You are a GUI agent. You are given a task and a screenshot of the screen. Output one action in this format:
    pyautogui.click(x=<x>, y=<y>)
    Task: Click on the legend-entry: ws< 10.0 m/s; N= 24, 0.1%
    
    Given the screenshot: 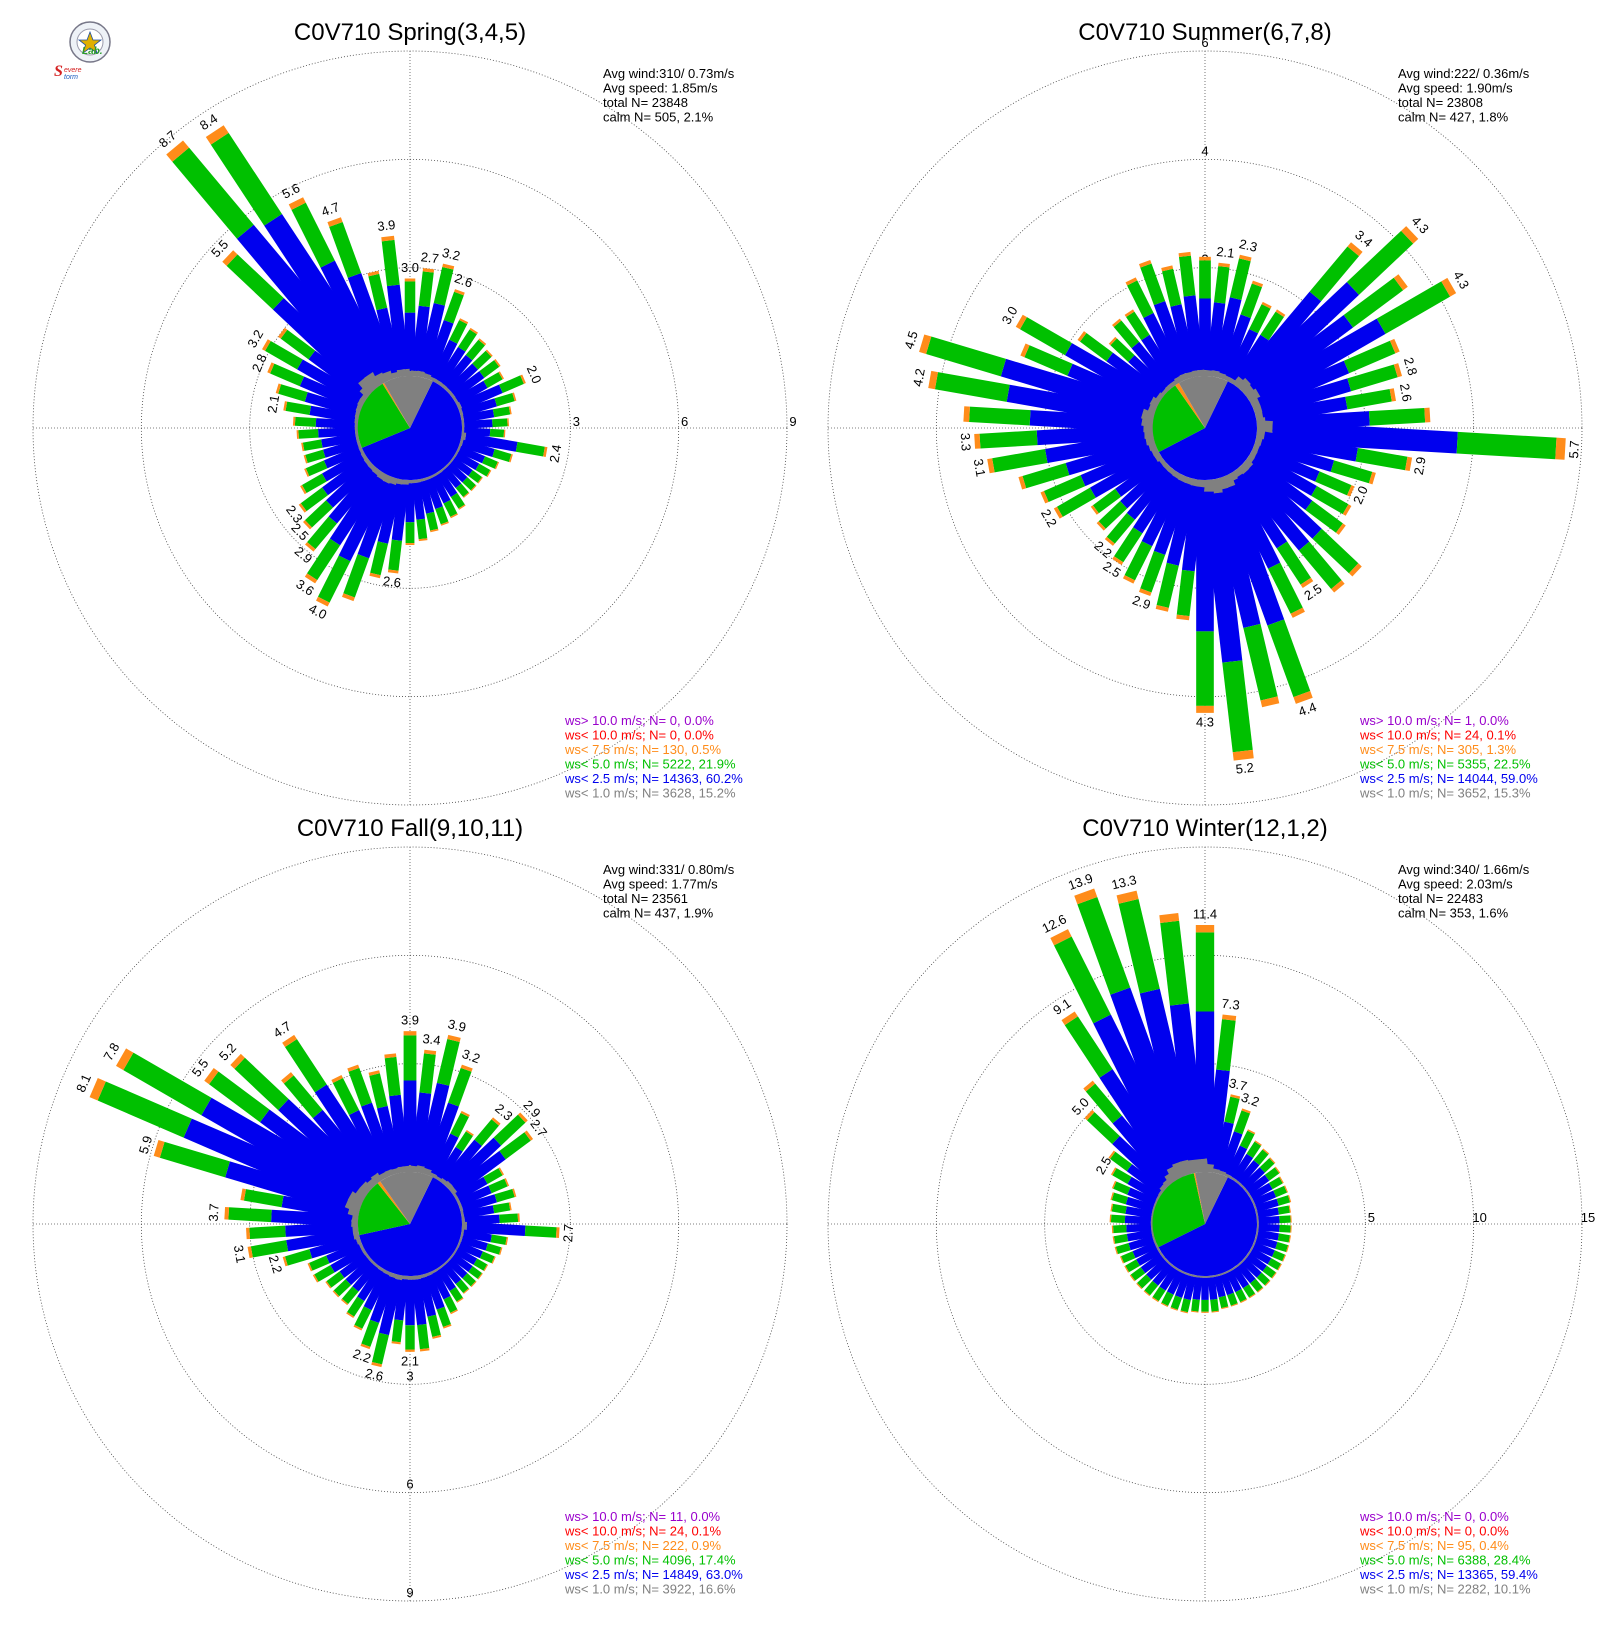 What is the action you would take?
    pyautogui.click(x=1438, y=735)
    